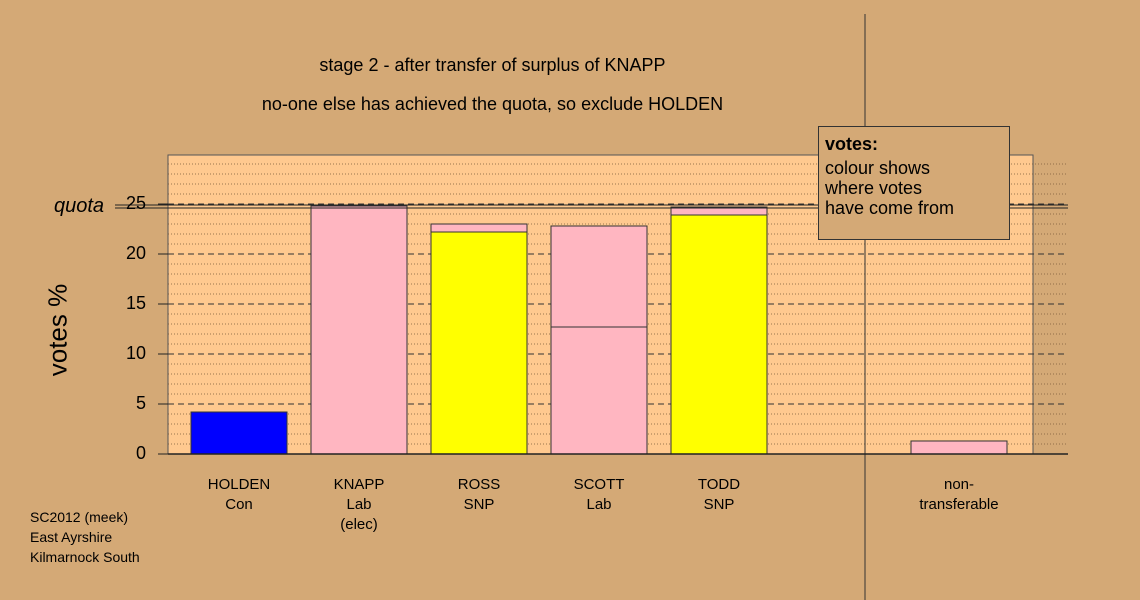 This screenshot has height=600, width=1140. I want to click on category-label-line: transferable, so click(959, 504).